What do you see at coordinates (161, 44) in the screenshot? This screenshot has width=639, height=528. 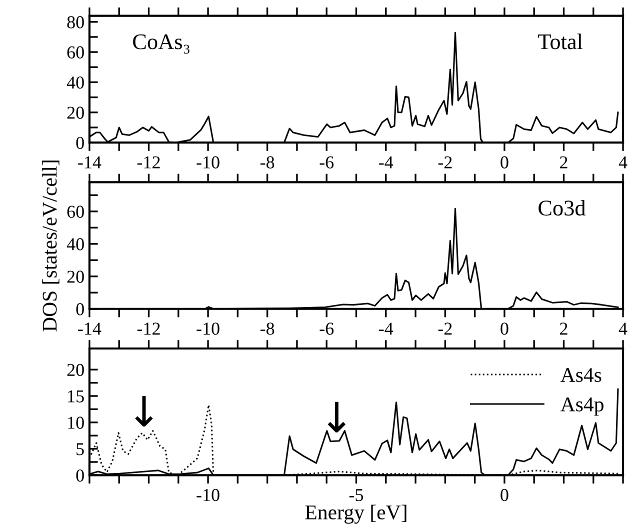 I see `annotation: CoAs₃` at bounding box center [161, 44].